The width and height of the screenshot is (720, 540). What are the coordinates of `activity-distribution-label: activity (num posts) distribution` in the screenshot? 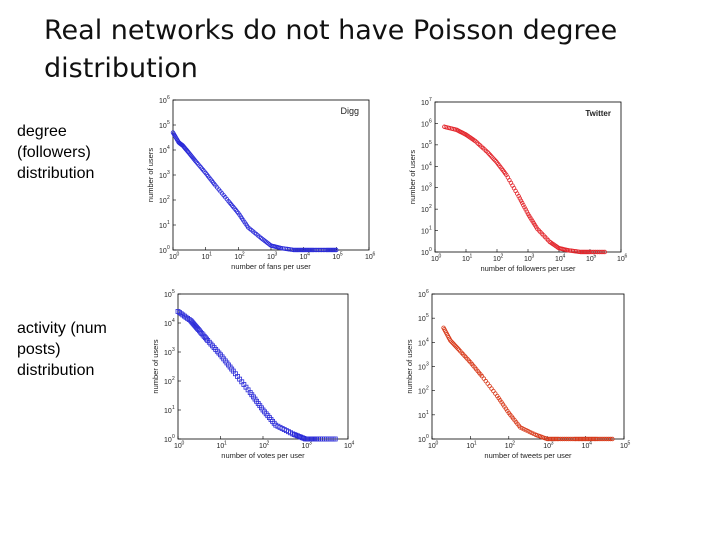 It's located at (62, 349).